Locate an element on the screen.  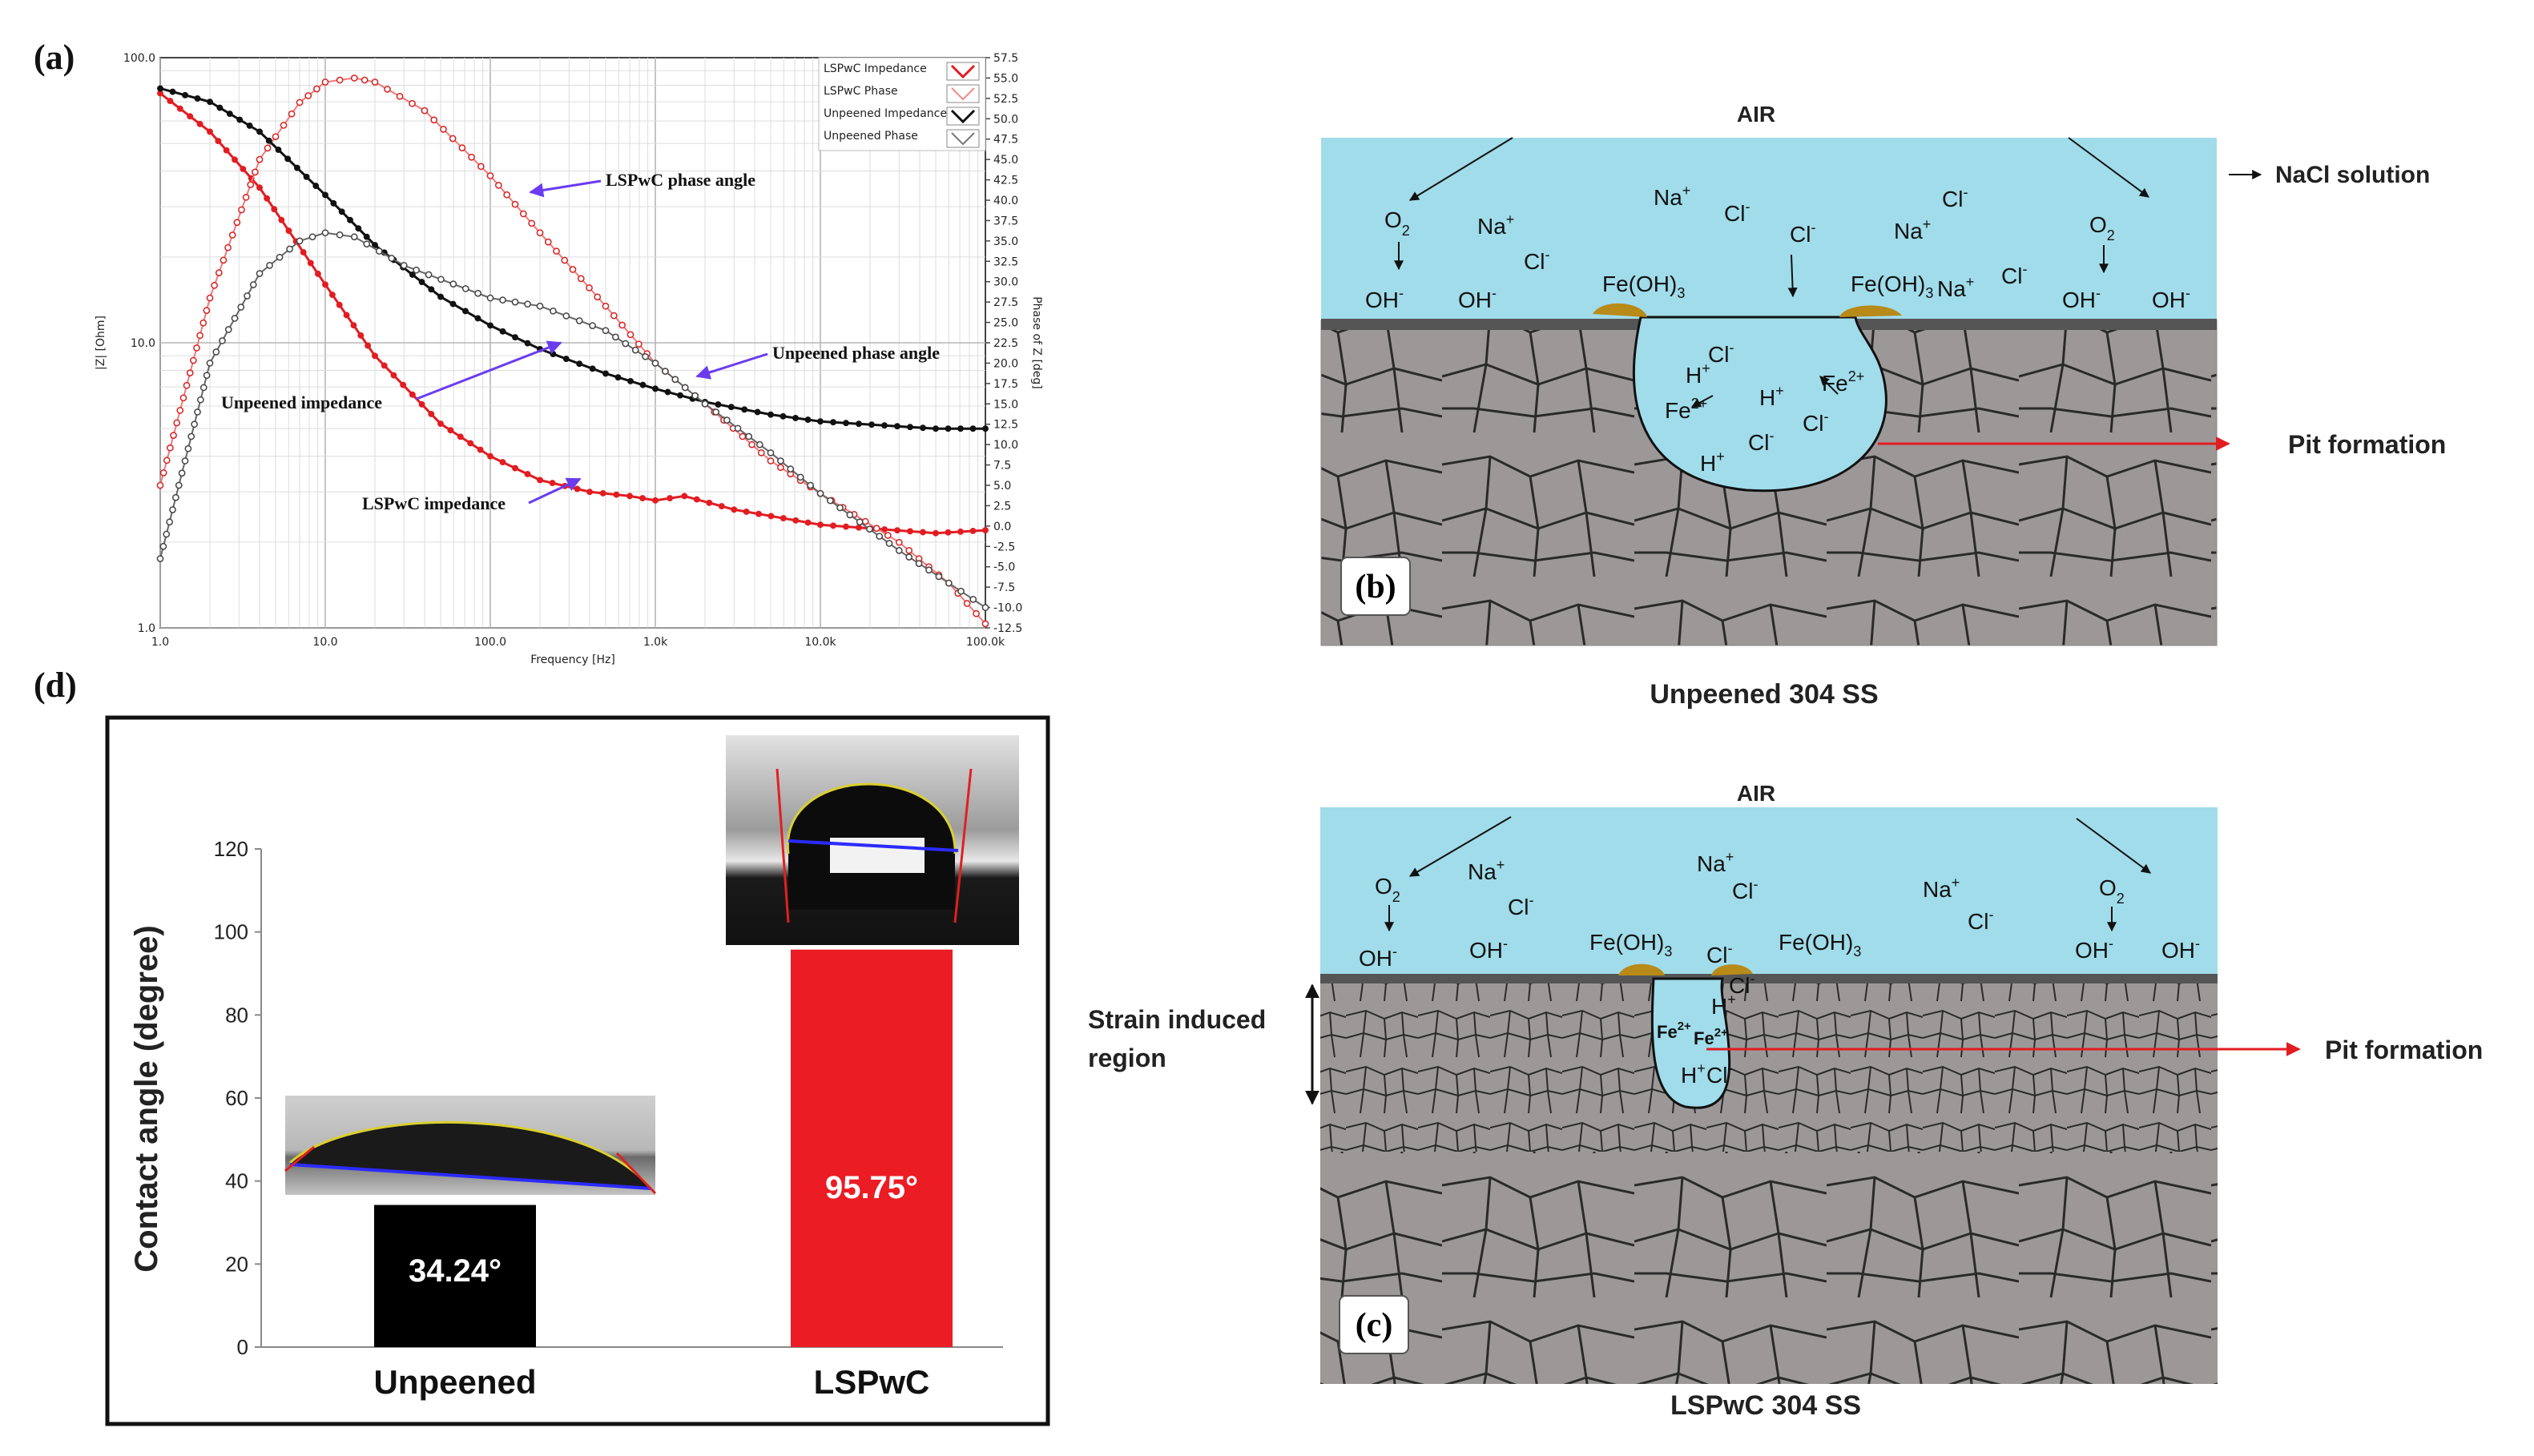
y2-tick-label: -10.0 is located at coordinates (1008, 608).